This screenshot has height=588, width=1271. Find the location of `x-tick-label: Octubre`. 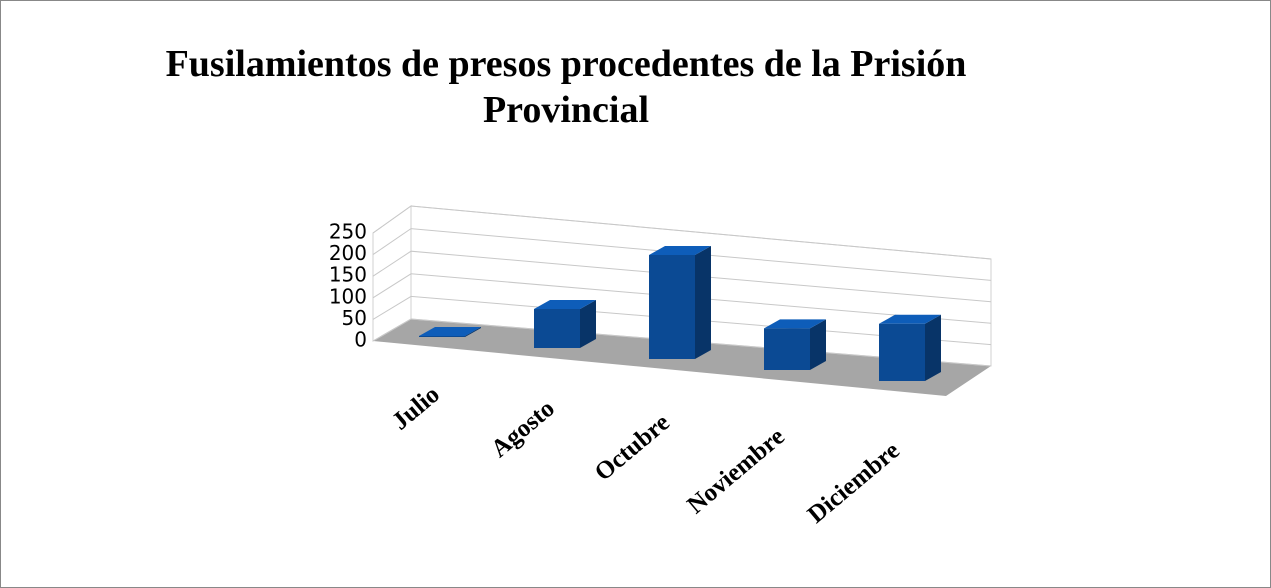

x-tick-label: Octubre is located at coordinates (632, 448).